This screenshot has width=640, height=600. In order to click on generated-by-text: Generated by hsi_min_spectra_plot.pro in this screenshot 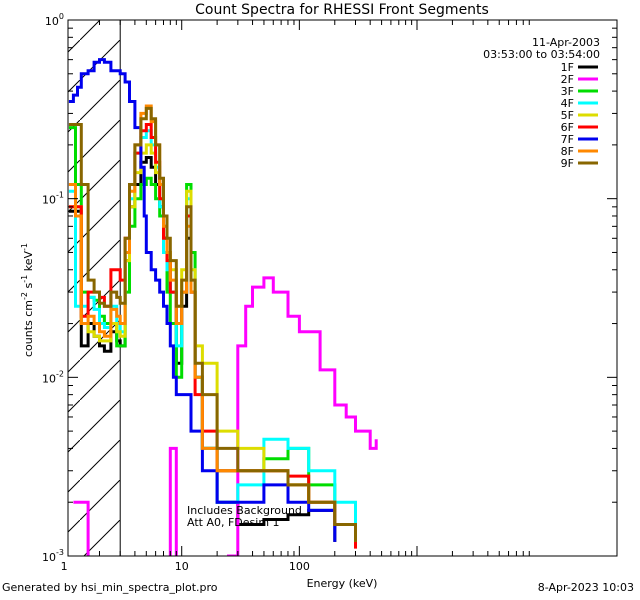, I will do `click(110, 587)`.